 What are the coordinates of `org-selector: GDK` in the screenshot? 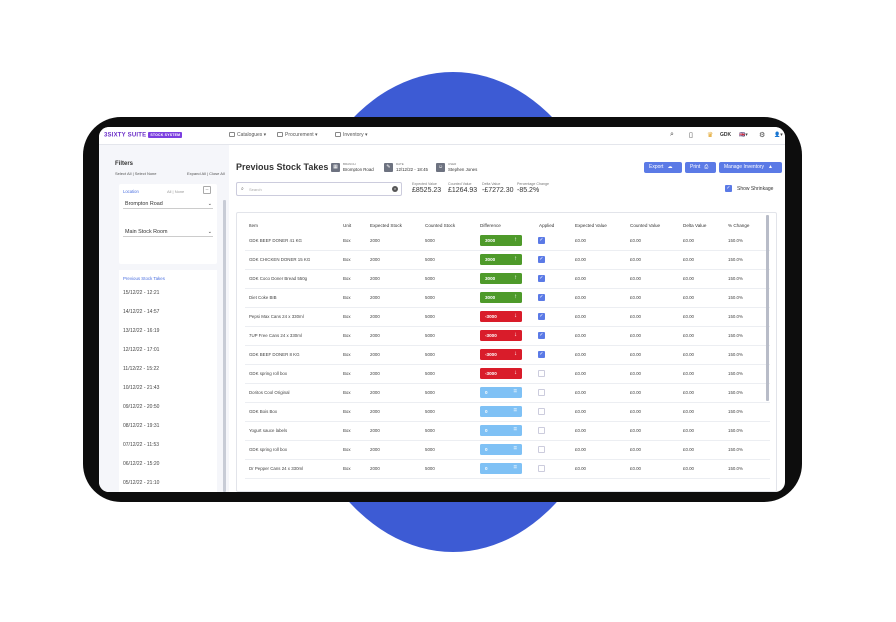 It's located at (726, 135).